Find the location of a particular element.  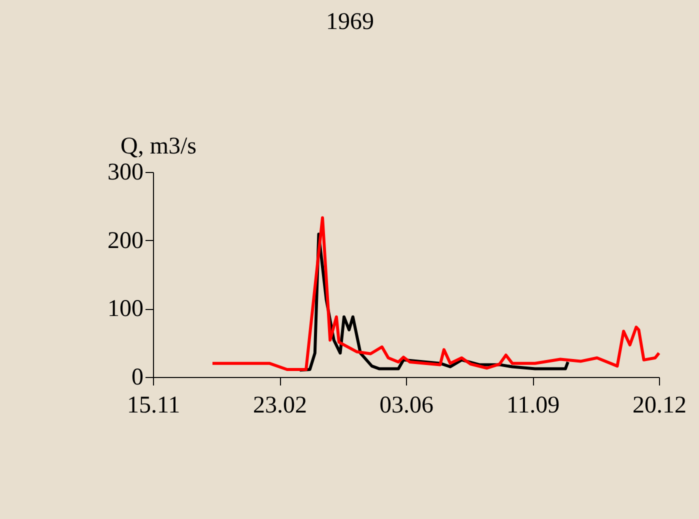

x-tick-label: 11.09 is located at coordinates (533, 405).